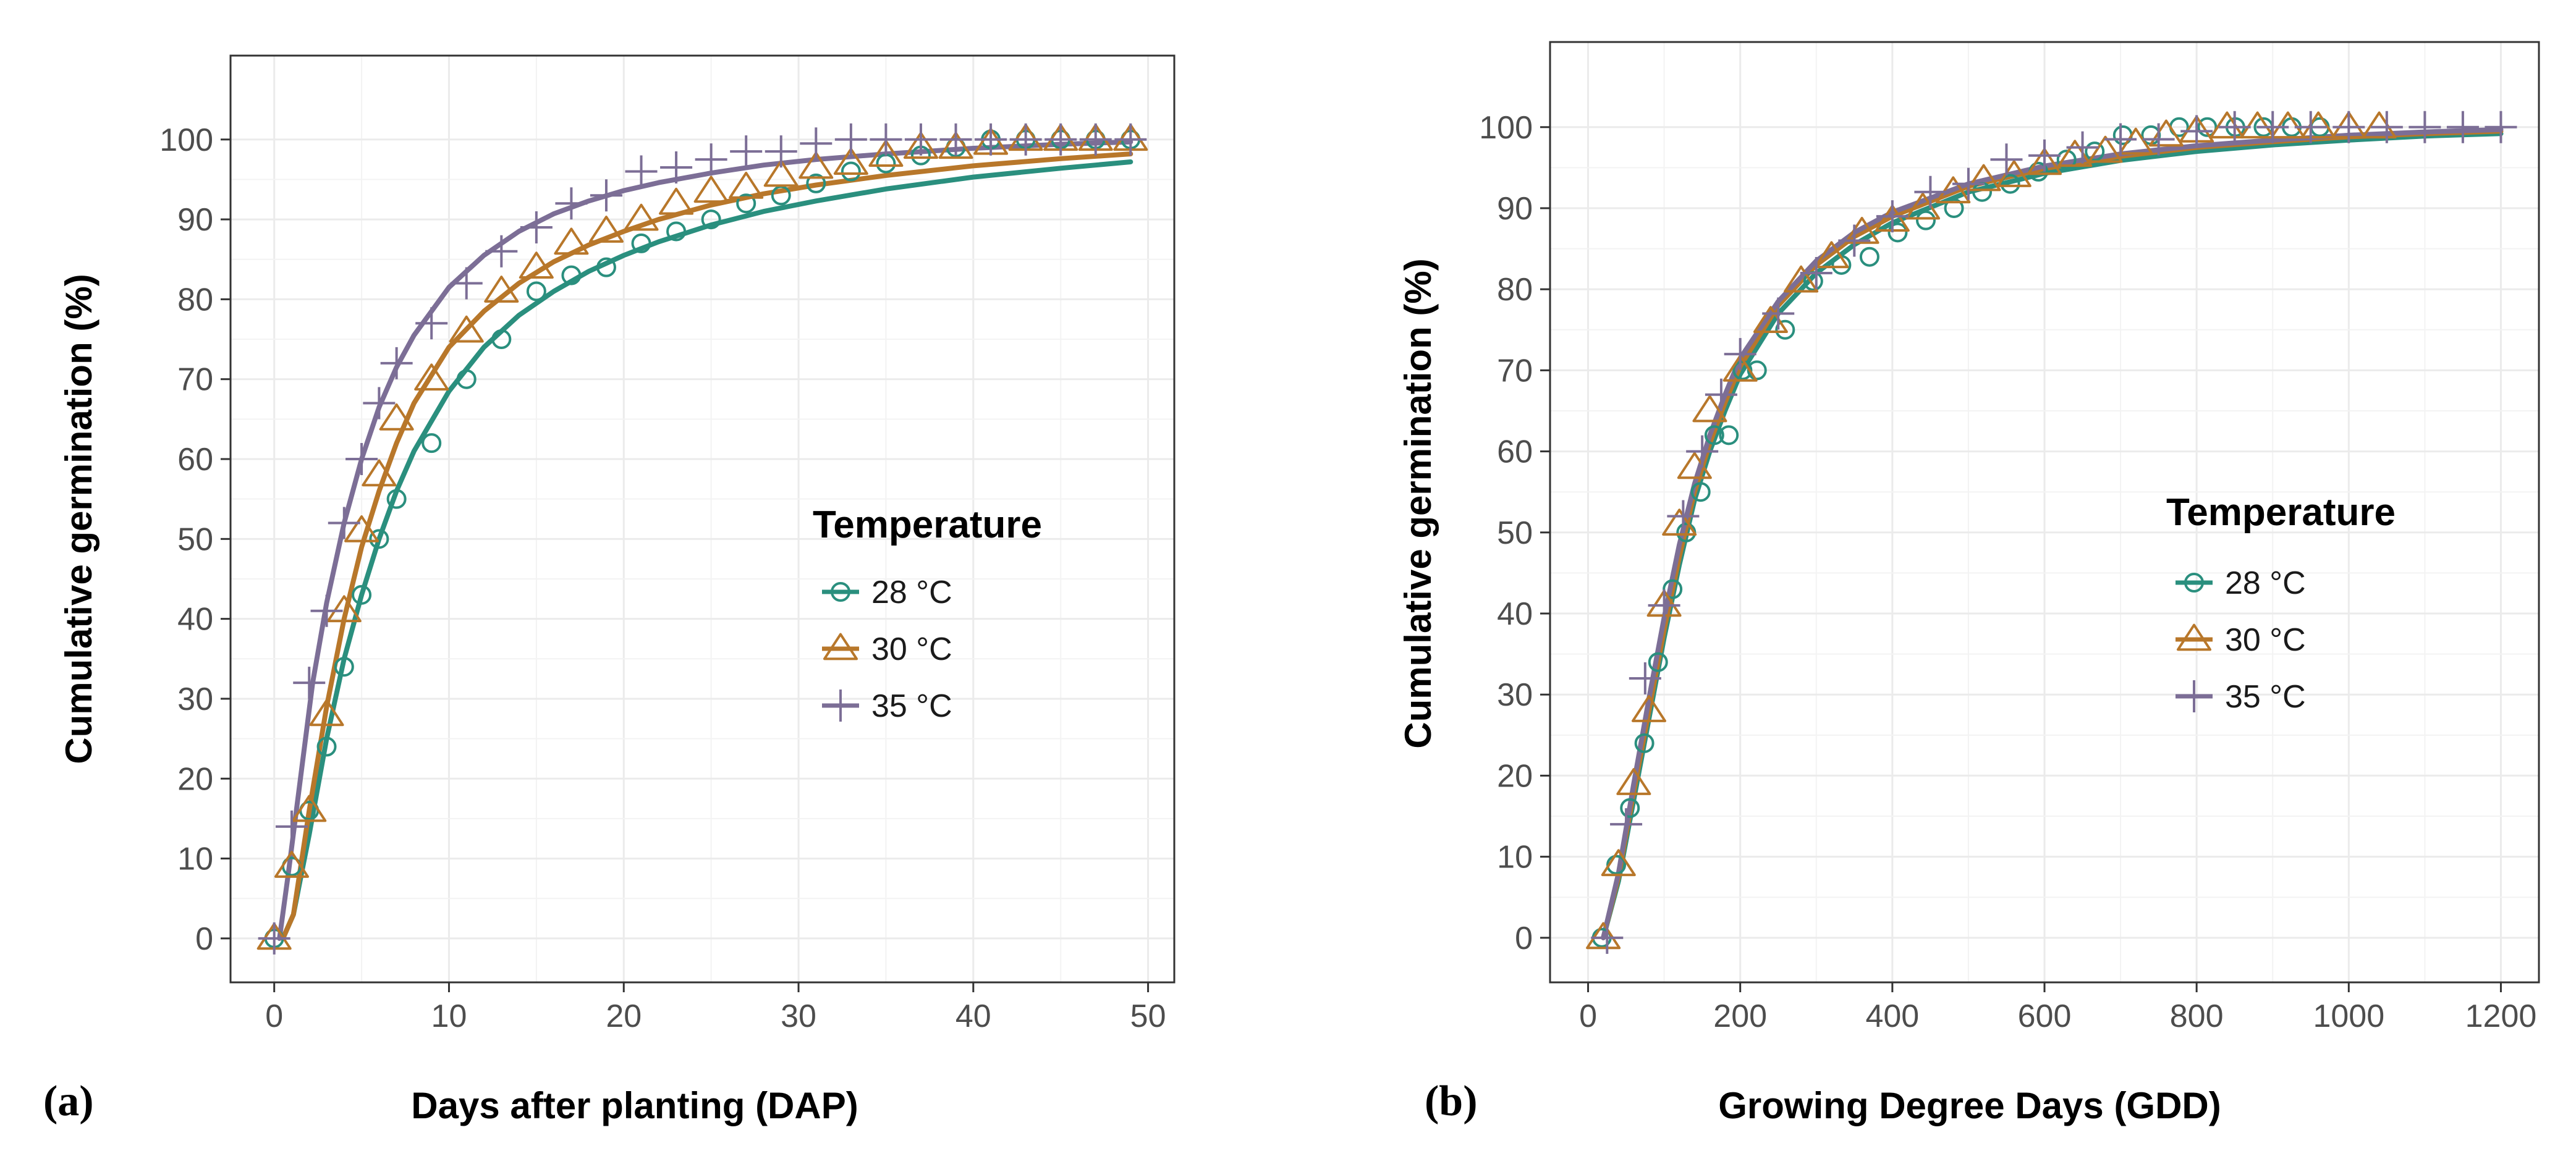  What do you see at coordinates (715, 1008) in the screenshot?
I see `chart-a-x-axis: 0 10 20 30 40 50` at bounding box center [715, 1008].